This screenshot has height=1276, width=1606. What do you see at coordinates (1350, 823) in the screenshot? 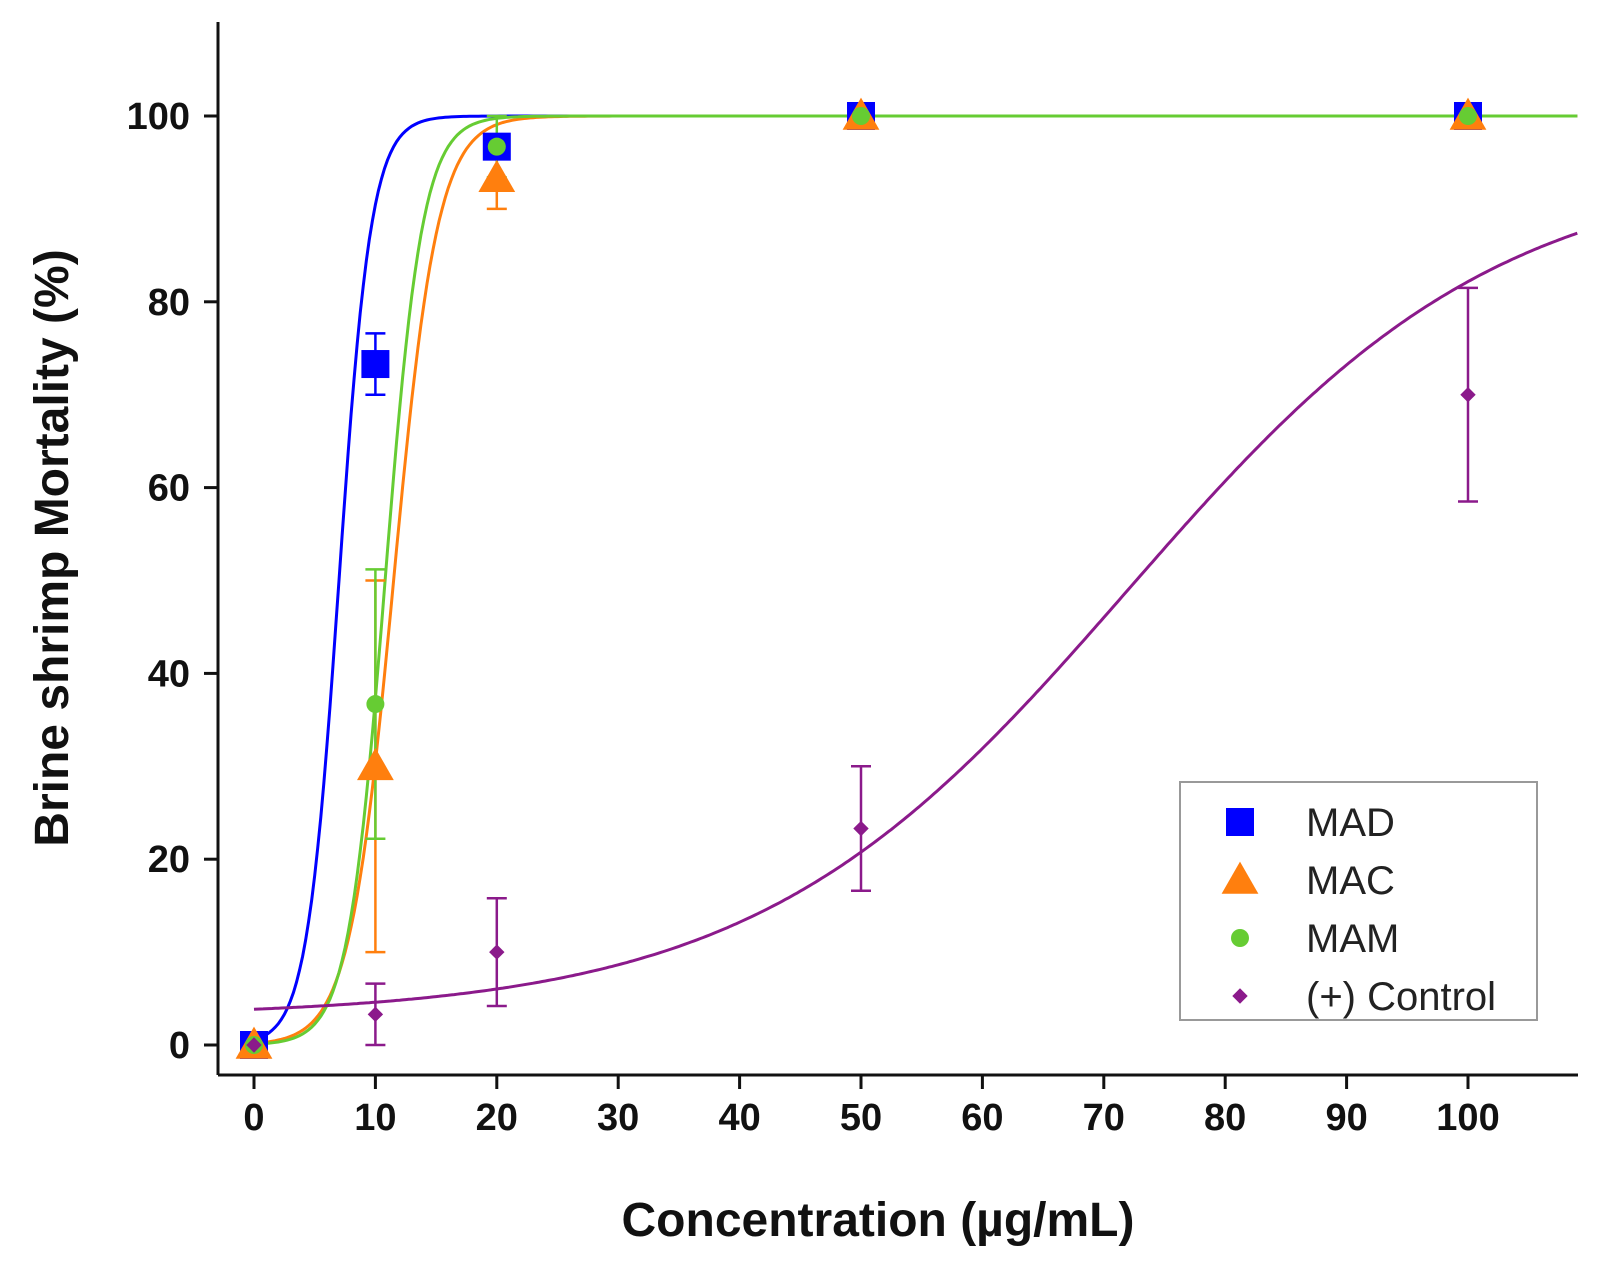
I see `legend-label-mad: MAD` at bounding box center [1350, 823].